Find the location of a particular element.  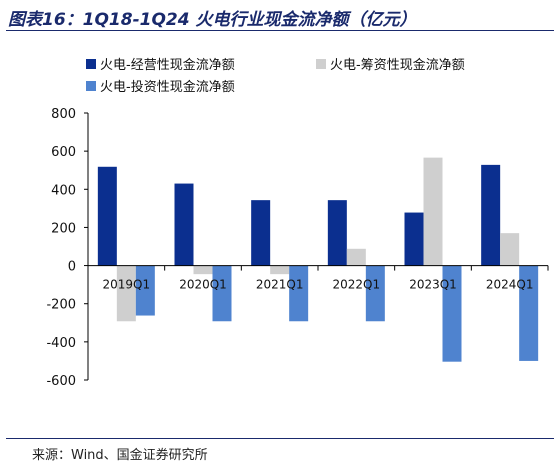

y-tick-label: -600 is located at coordinates (61, 381).